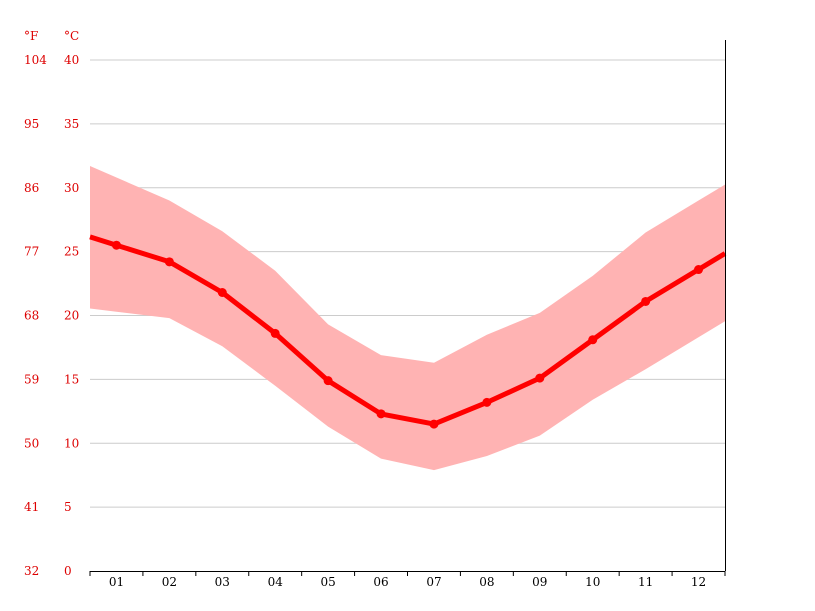 This screenshot has width=815, height=611. Describe the element at coordinates (539, 582) in the screenshot. I see `x-tick-label: 09` at that location.